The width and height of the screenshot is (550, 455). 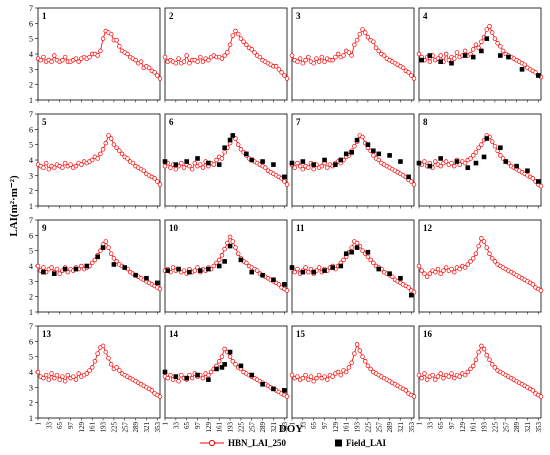 I want to click on x-tick-label: 65, so click(x=187, y=426).